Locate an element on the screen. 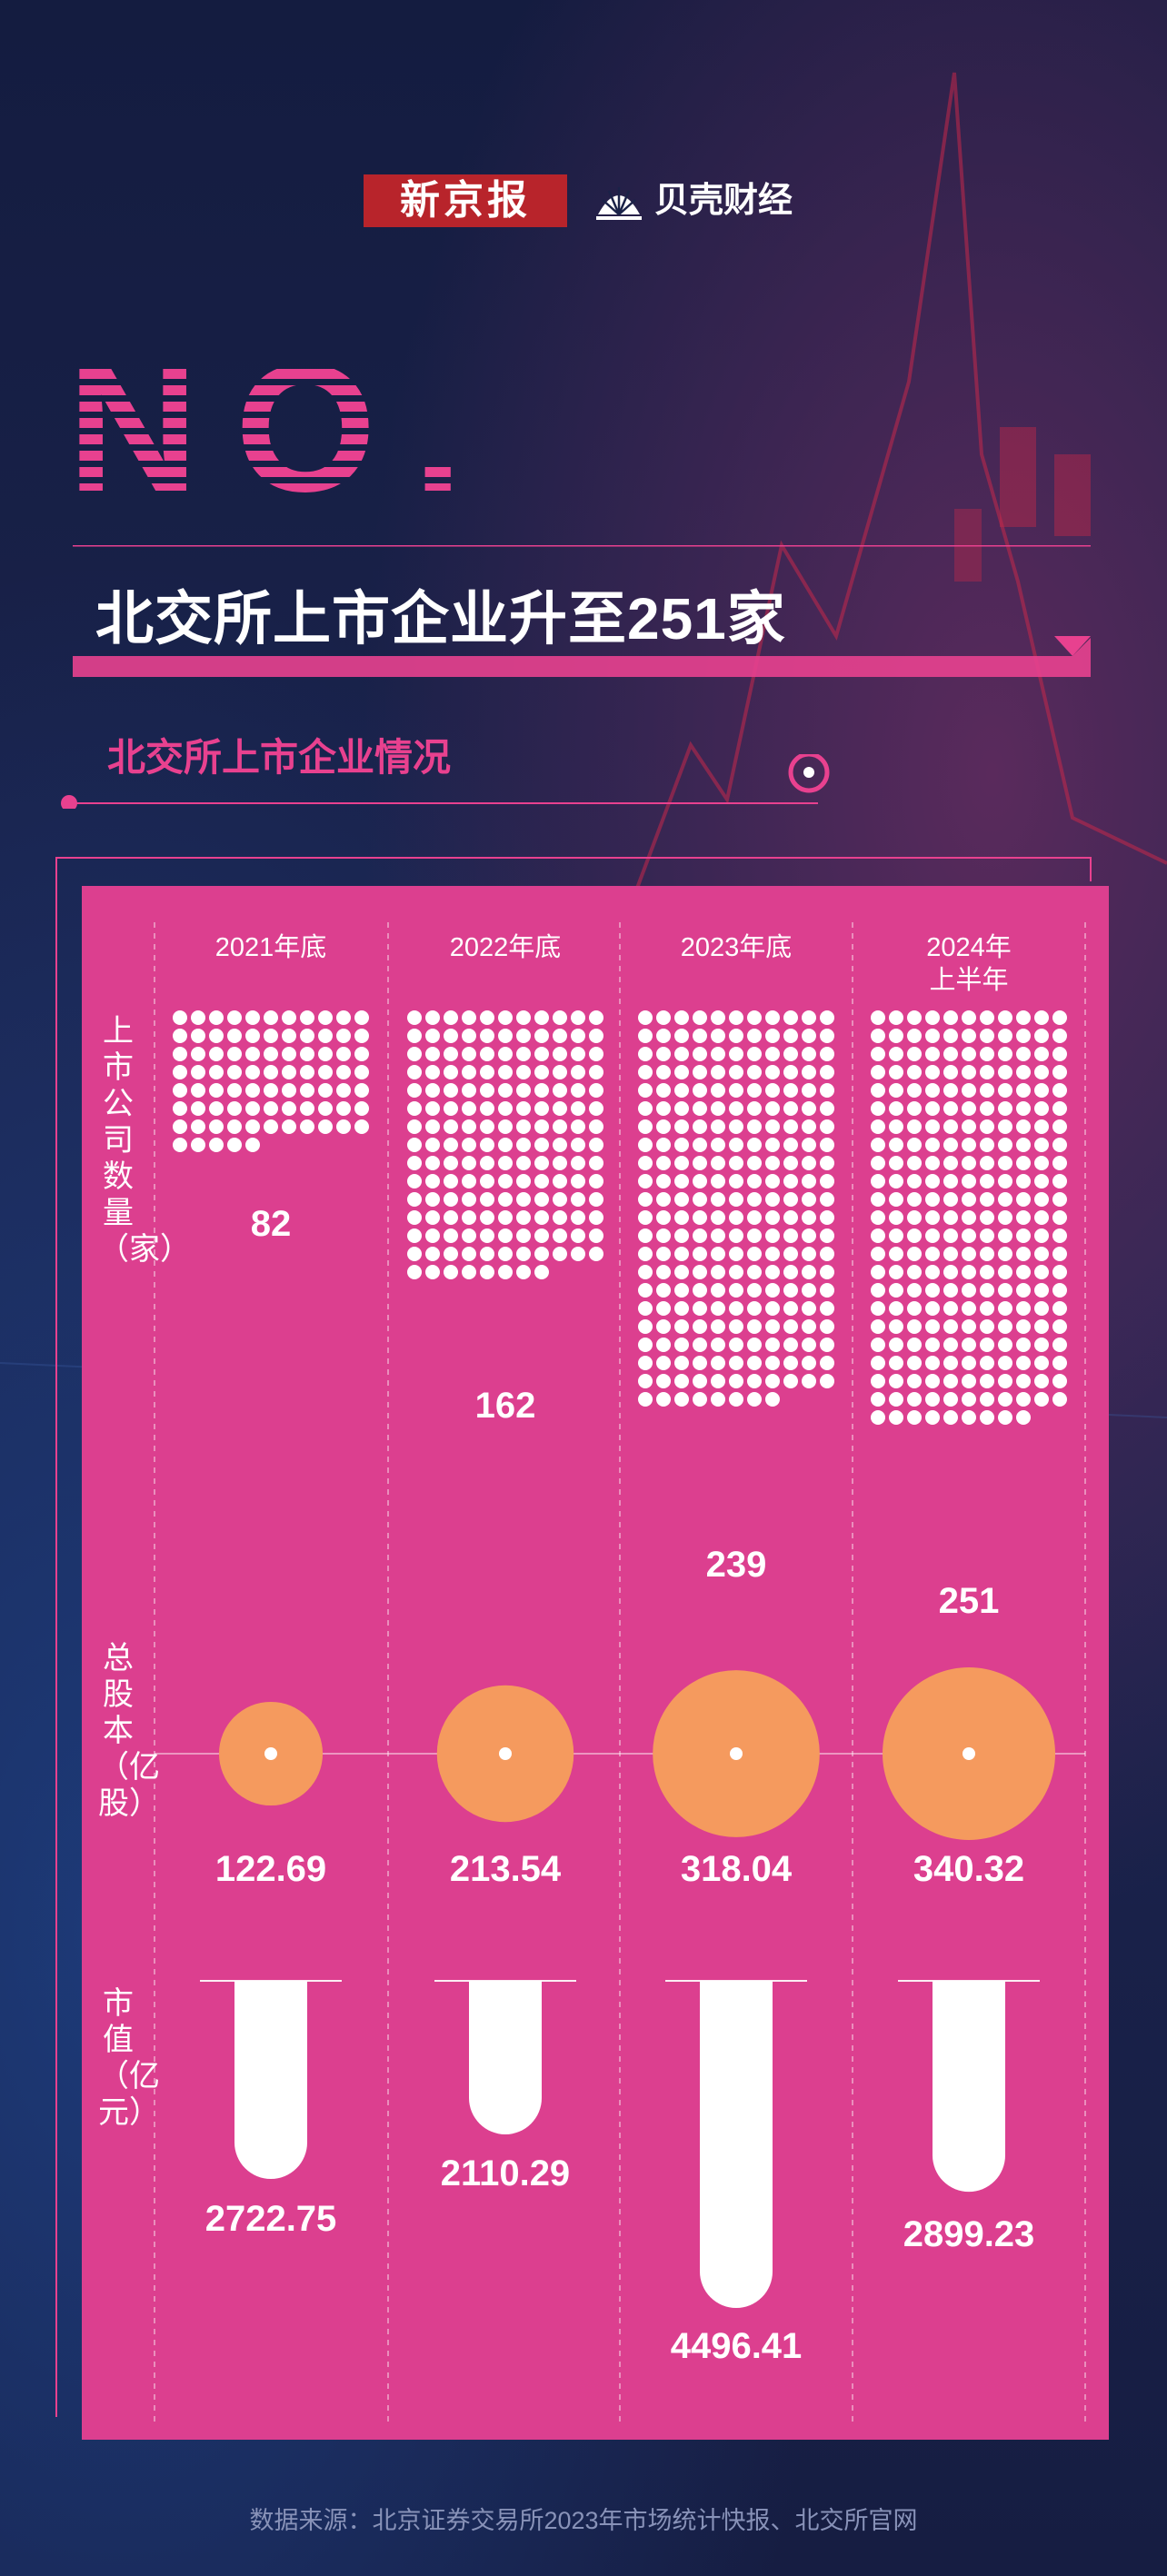 This screenshot has width=1167, height=2576. brand-logo-xinjingbao: 新京报 is located at coordinates (465, 201).